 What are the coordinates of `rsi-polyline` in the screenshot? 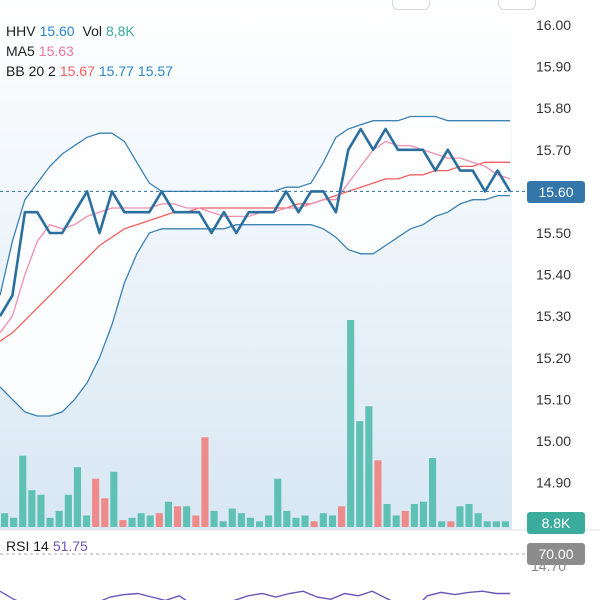 It's located at (255, 595).